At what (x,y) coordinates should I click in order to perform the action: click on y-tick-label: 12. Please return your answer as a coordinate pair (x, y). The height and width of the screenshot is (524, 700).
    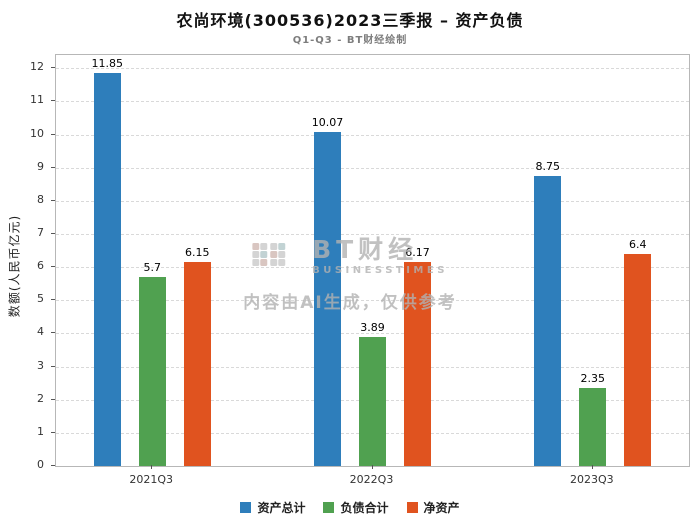
    Looking at the image, I should click on (37, 67).